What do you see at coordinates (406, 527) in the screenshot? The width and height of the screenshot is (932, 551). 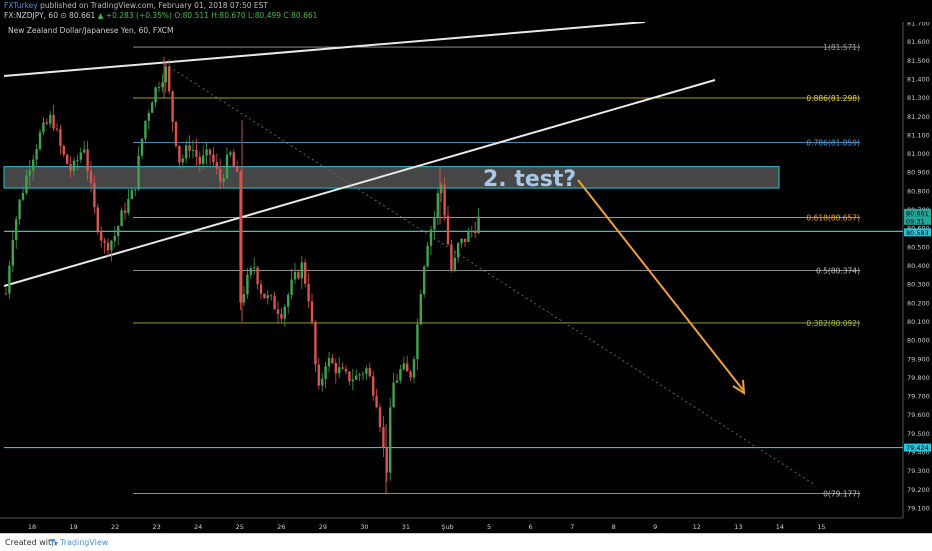 I see `x-tick-label: 31` at bounding box center [406, 527].